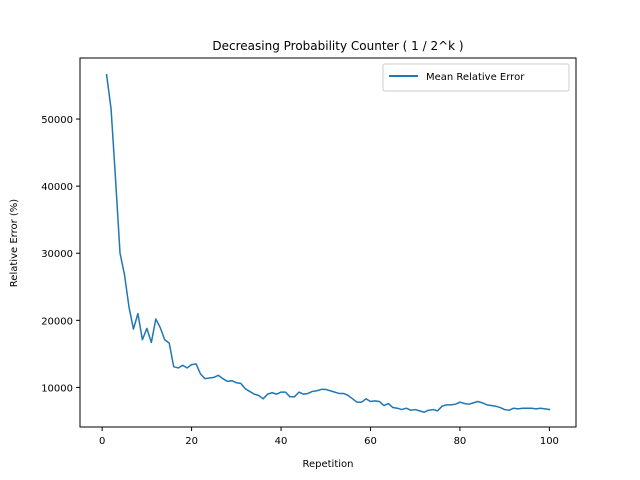 This screenshot has height=480, width=640. What do you see at coordinates (57, 187) in the screenshot?
I see `y-tick-label: 40000` at bounding box center [57, 187].